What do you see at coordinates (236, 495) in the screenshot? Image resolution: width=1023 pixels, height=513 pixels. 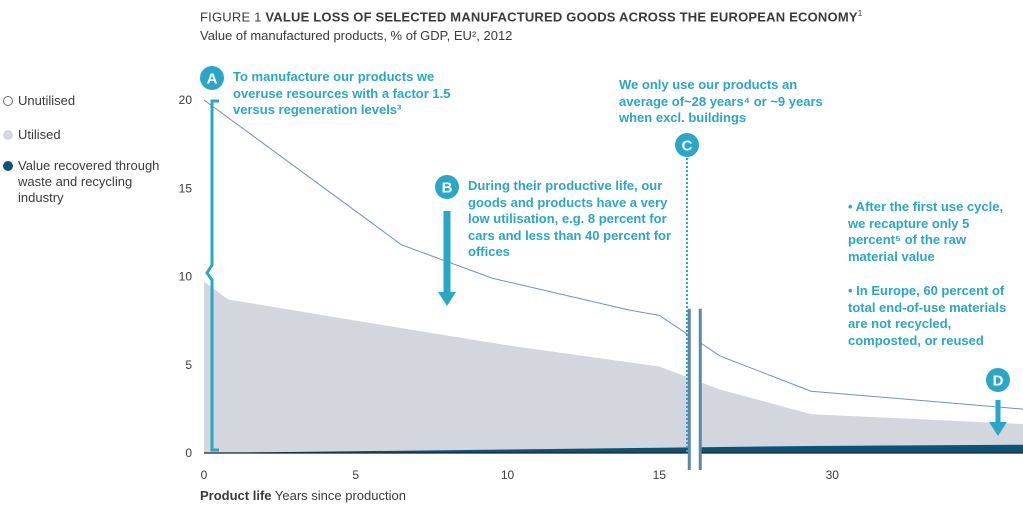 I see `x-axis-label-bold: Product life` at bounding box center [236, 495].